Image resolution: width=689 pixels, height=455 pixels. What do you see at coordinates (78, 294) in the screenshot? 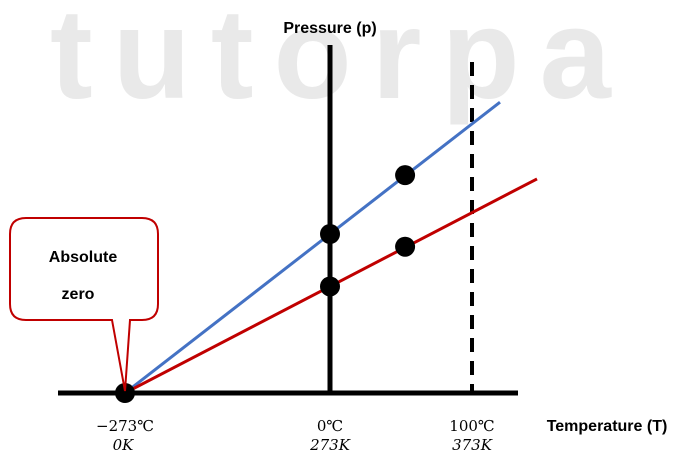
I see `callout-line2: zero` at bounding box center [78, 294].